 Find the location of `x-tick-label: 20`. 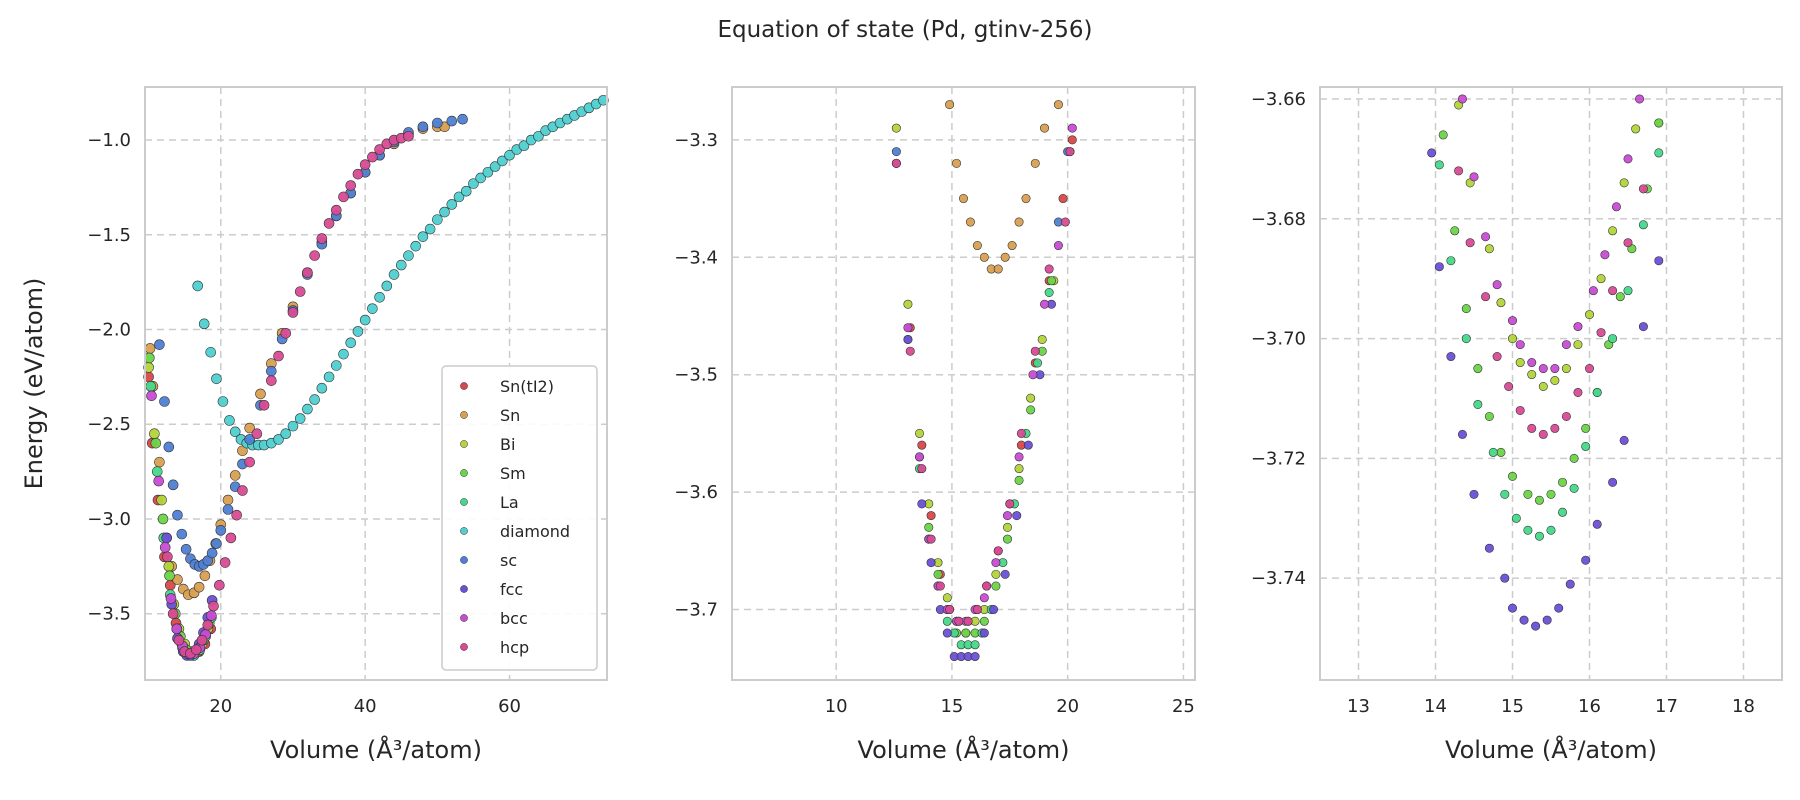

x-tick-label: 20 is located at coordinates (220, 706).